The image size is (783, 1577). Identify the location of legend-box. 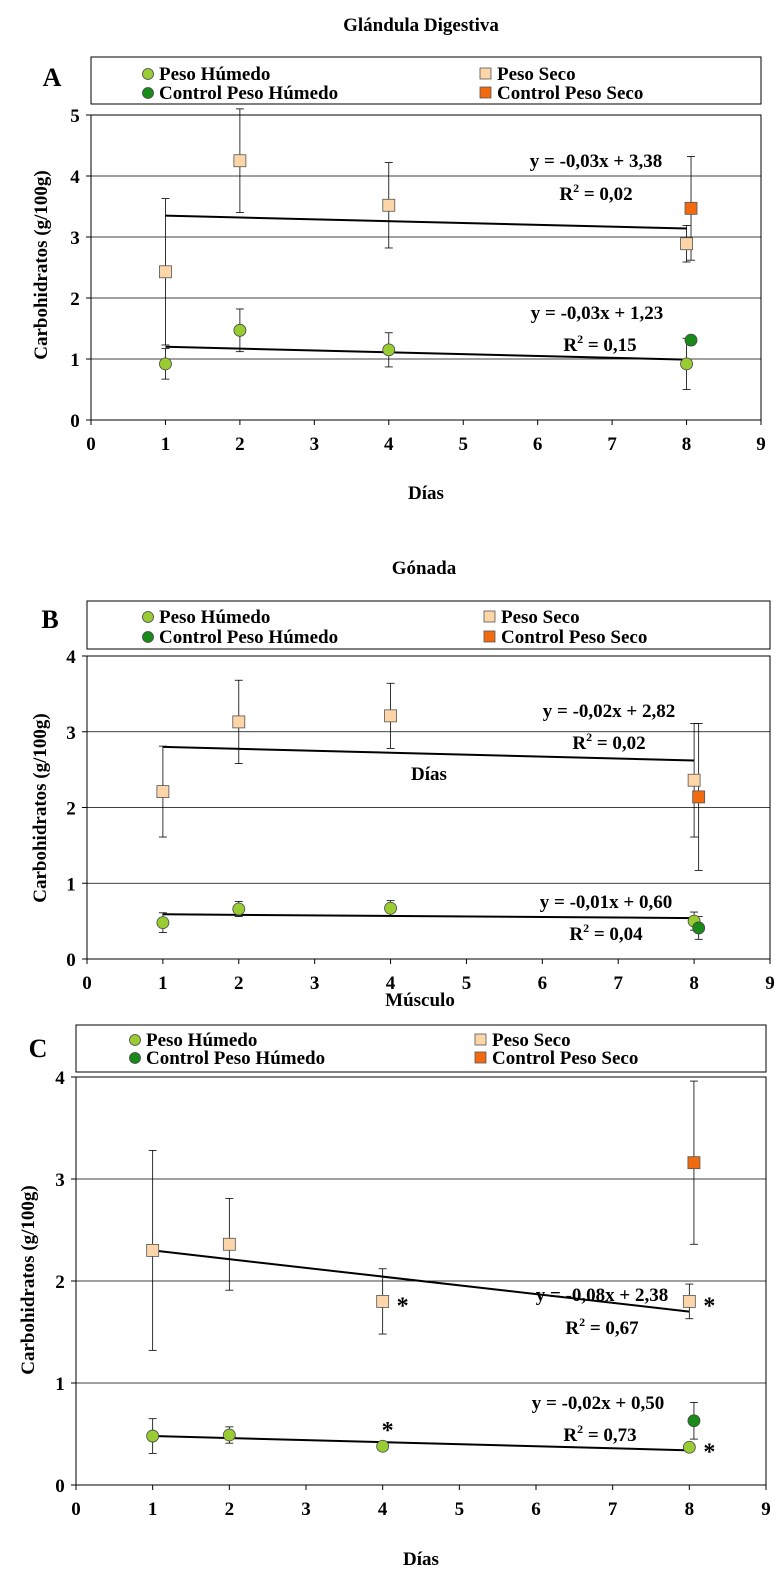
(426, 80).